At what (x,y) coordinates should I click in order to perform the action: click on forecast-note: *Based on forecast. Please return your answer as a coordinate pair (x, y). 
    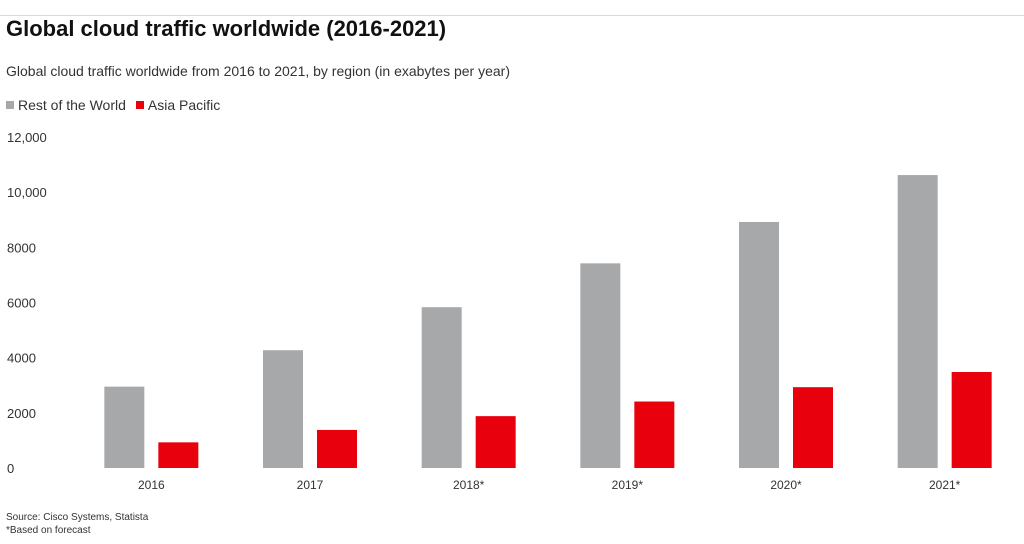
    Looking at the image, I should click on (48, 530).